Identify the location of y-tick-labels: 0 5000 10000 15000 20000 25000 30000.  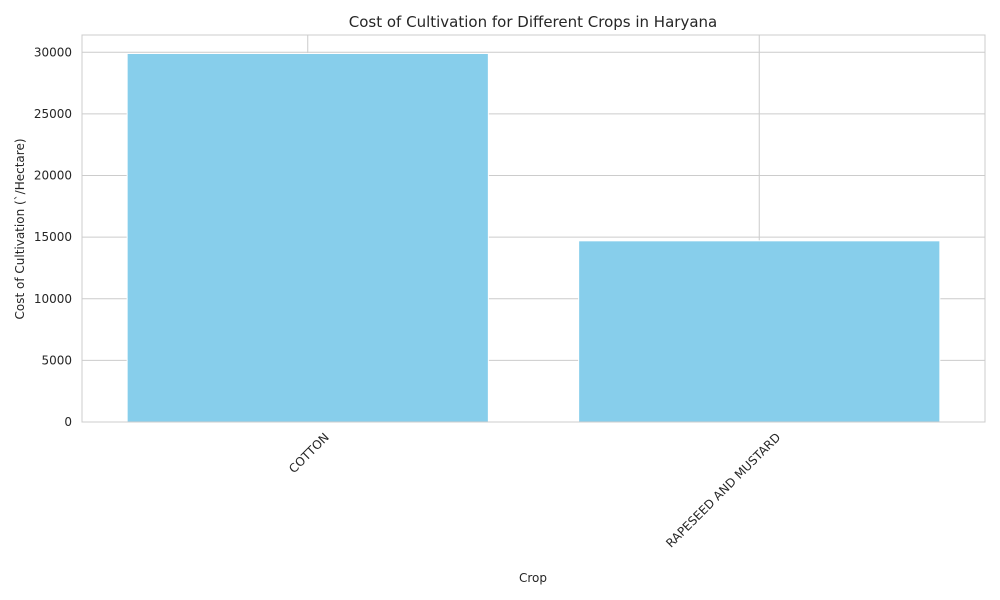
(53, 237).